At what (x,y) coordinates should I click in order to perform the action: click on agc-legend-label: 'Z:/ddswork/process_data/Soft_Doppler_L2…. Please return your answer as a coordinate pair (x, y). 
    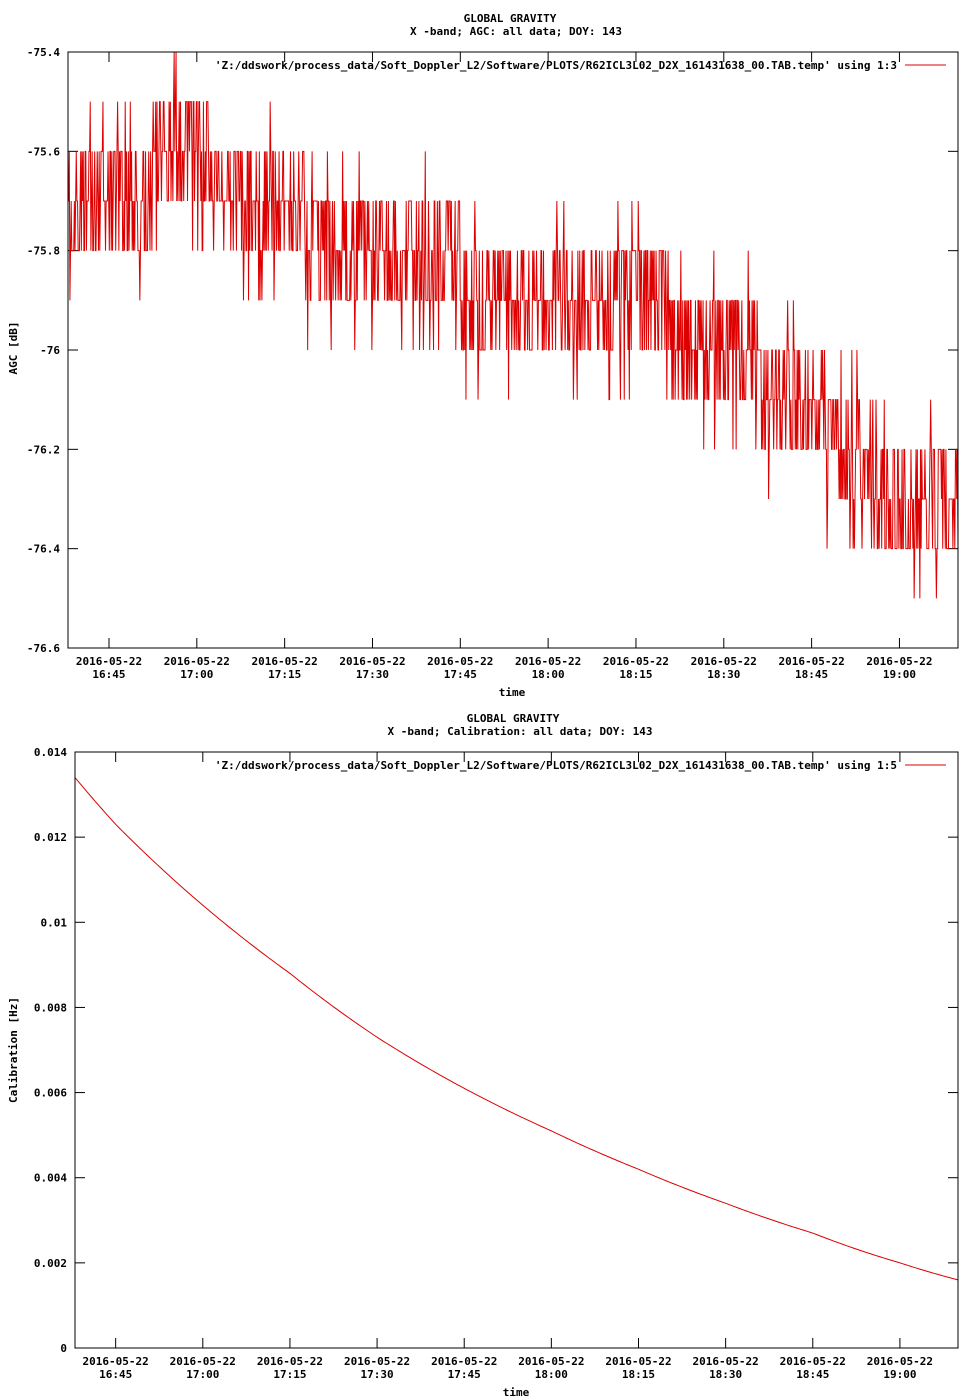
    Looking at the image, I should click on (556, 65).